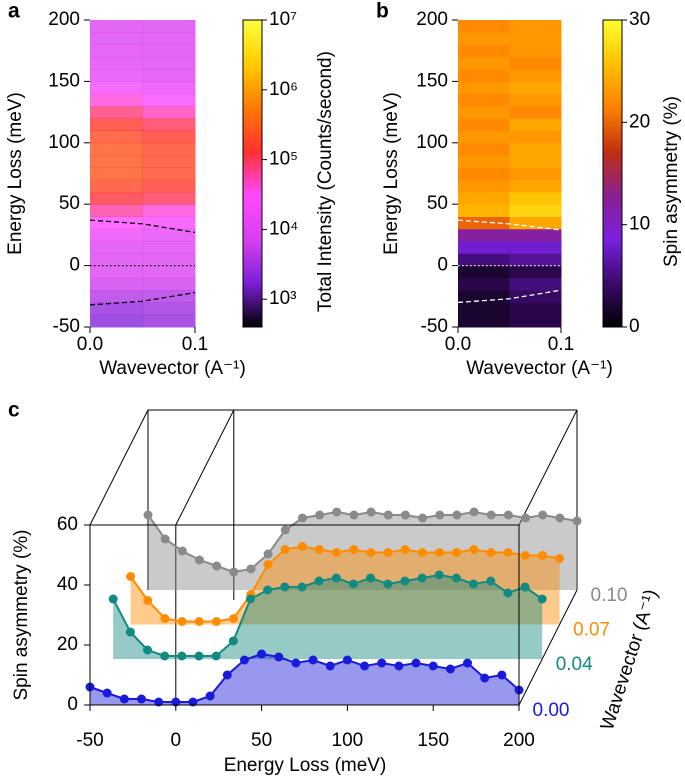 This screenshot has width=685, height=781. What do you see at coordinates (574, 664) in the screenshot?
I see `z-tick-label: 0.04` at bounding box center [574, 664].